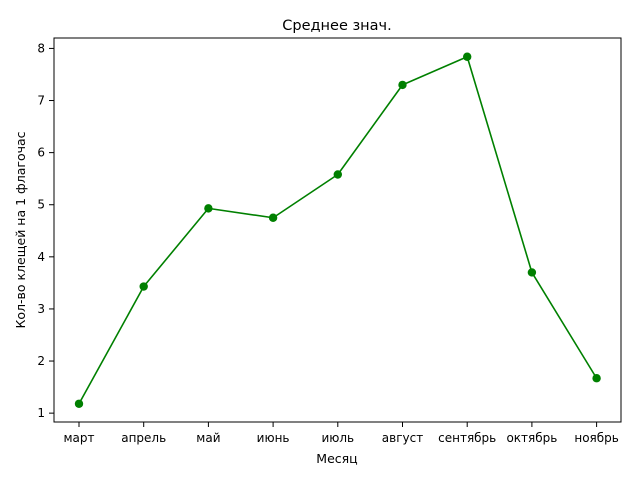  Describe the element at coordinates (337, 438) in the screenshot. I see `x-tick-label: июль` at that location.